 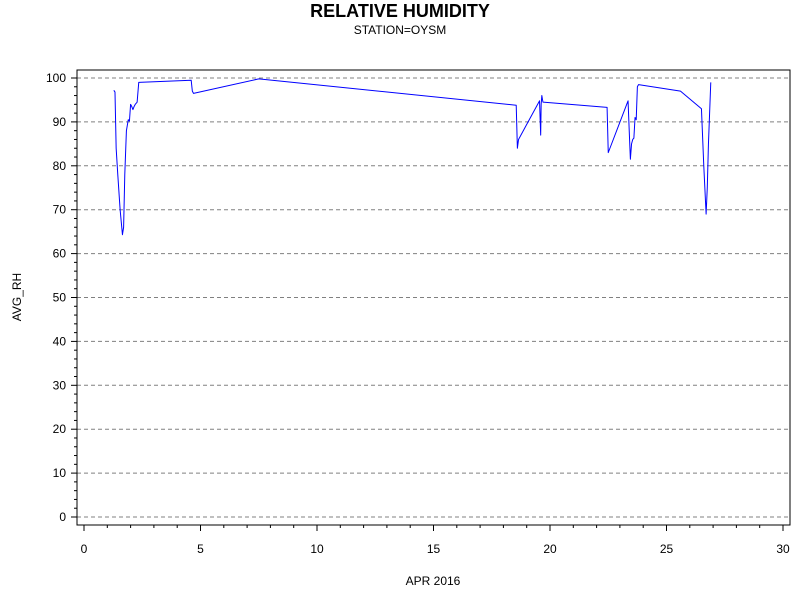 What do you see at coordinates (60, 298) in the screenshot?
I see `y-tick-label: 50` at bounding box center [60, 298].